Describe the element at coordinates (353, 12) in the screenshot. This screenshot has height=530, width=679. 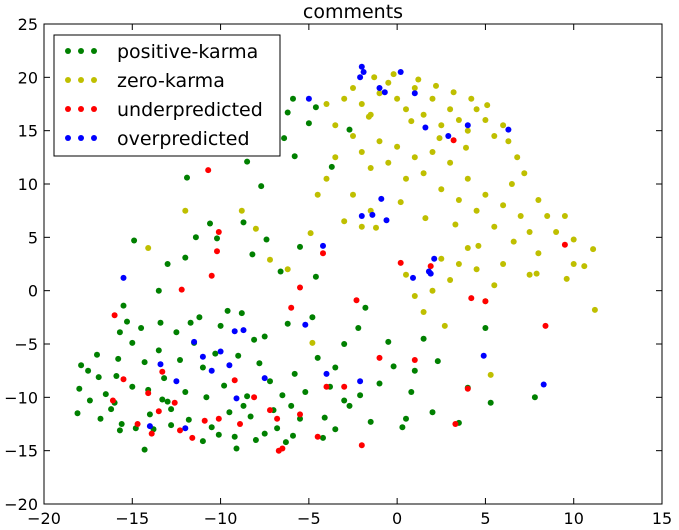
I see `chart-title: comments` at that location.